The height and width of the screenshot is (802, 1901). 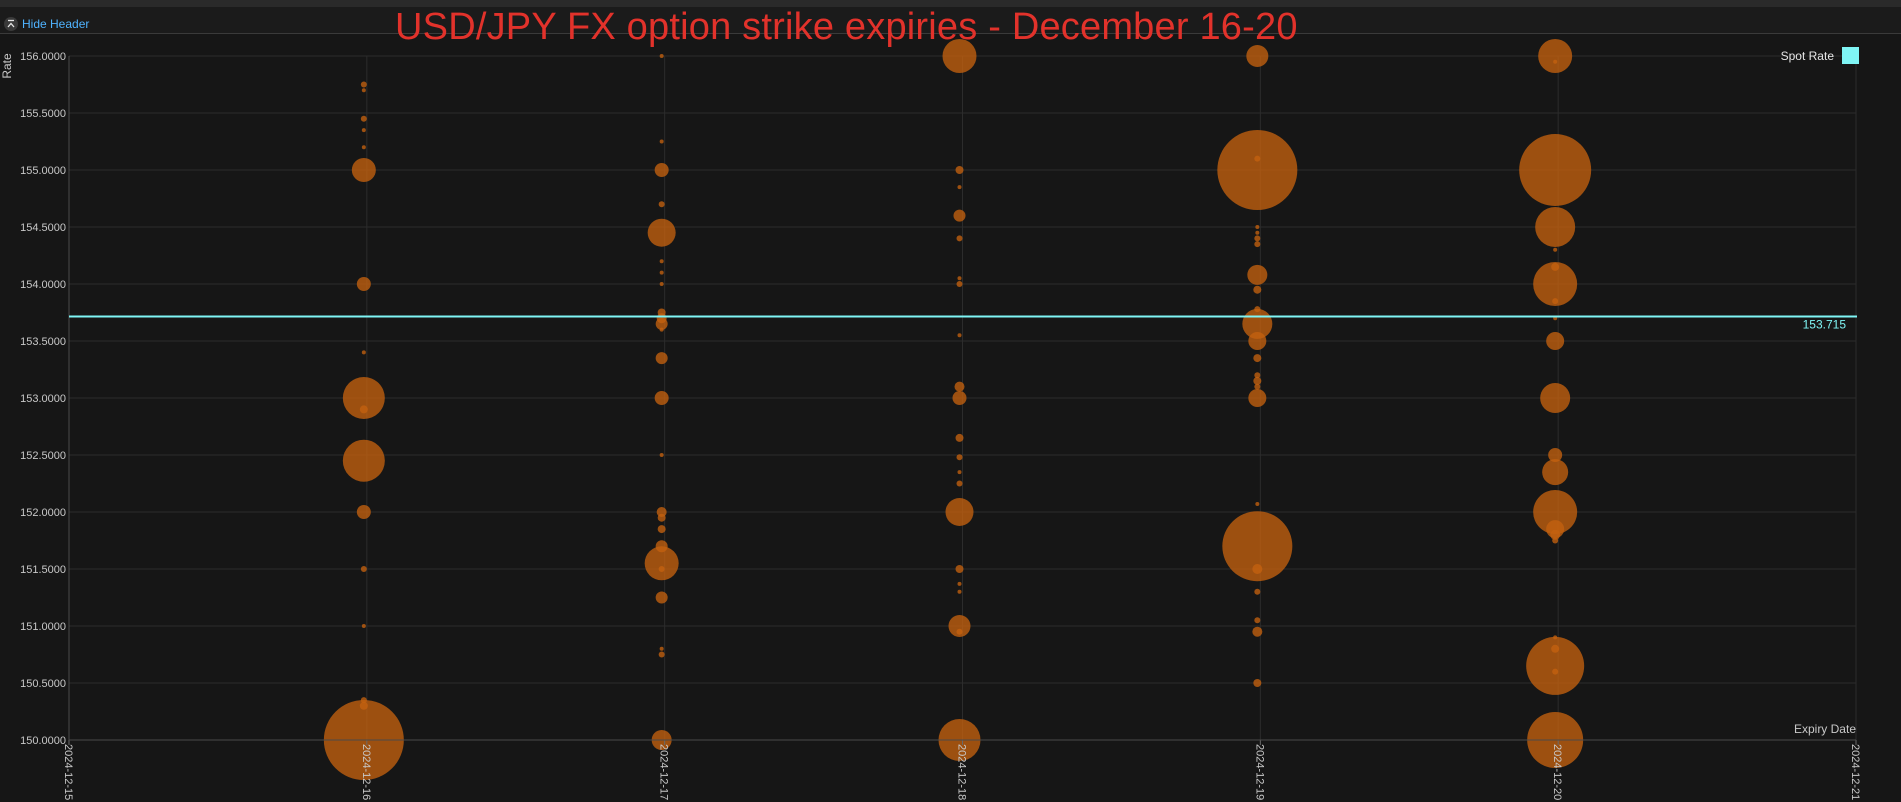 I want to click on hide-header-button: Hide Header, so click(x=46, y=24).